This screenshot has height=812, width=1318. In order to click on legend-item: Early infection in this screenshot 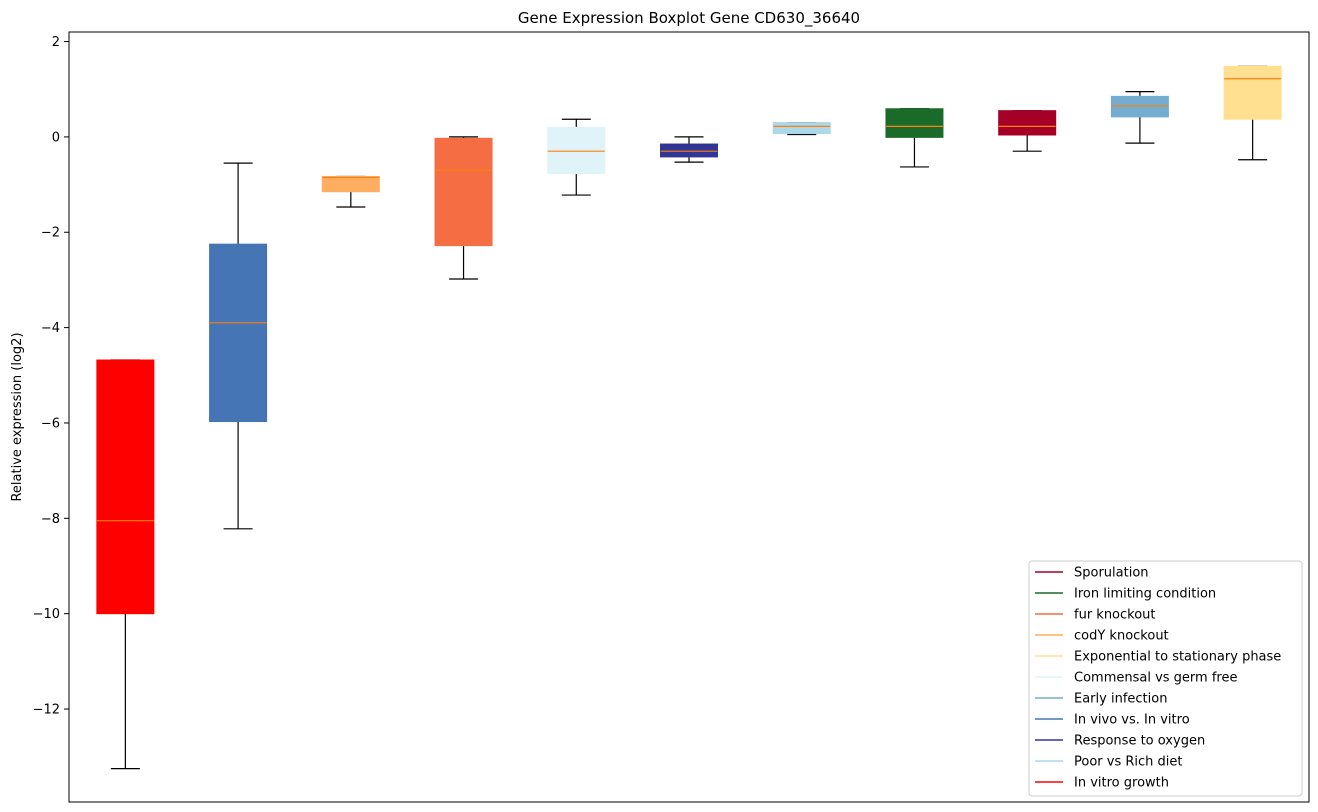, I will do `click(1101, 699)`.